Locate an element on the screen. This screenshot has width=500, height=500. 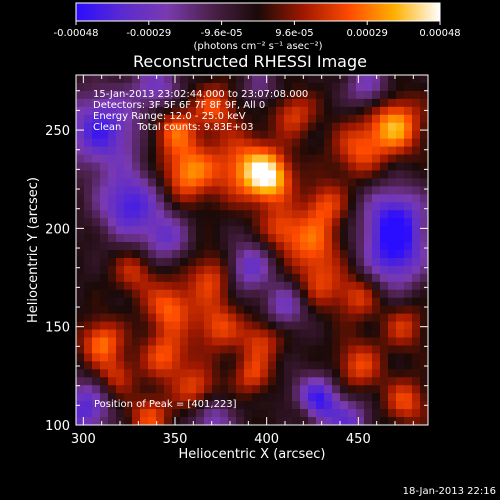
info-line-counts: Clean Total counts: 9.83E+03 is located at coordinates (173, 127).